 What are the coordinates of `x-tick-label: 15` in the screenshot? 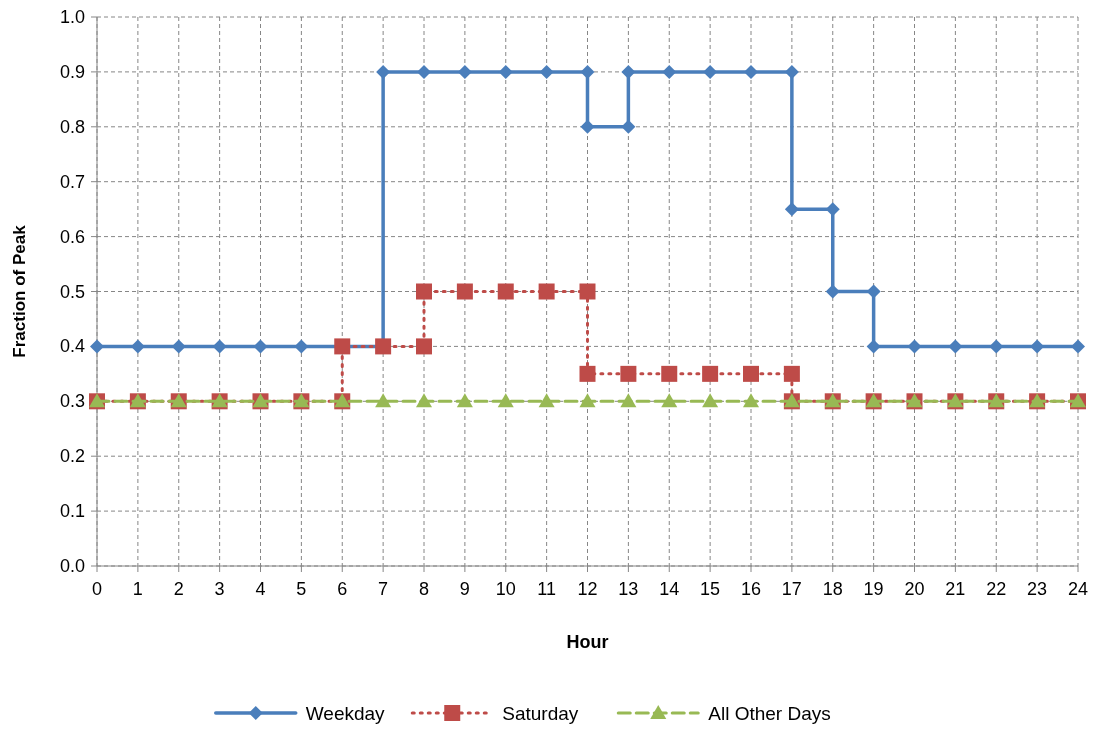 It's located at (710, 589).